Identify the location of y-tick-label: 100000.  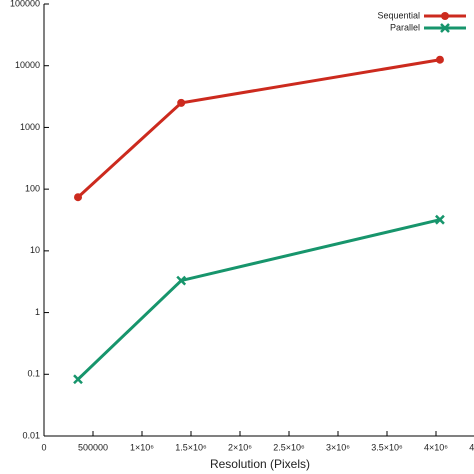
(25, 4).